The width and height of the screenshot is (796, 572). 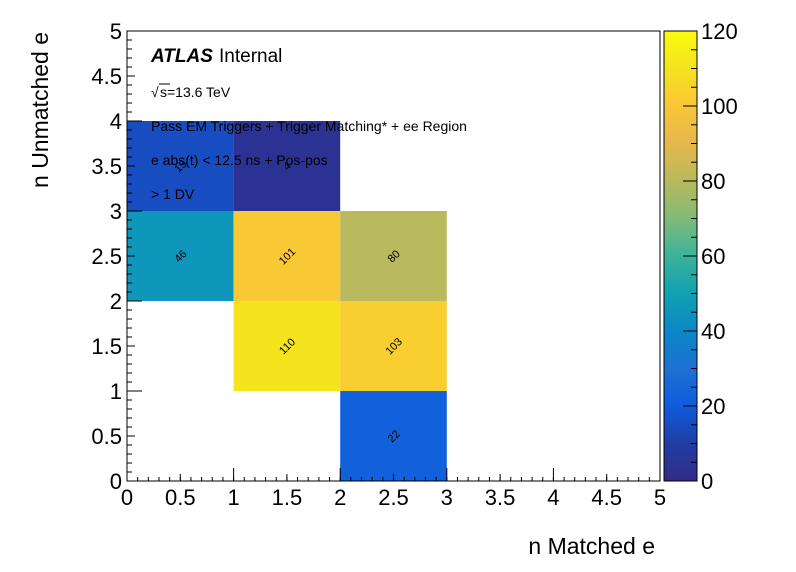 I want to click on z-tick-label: 120, so click(x=719, y=31).